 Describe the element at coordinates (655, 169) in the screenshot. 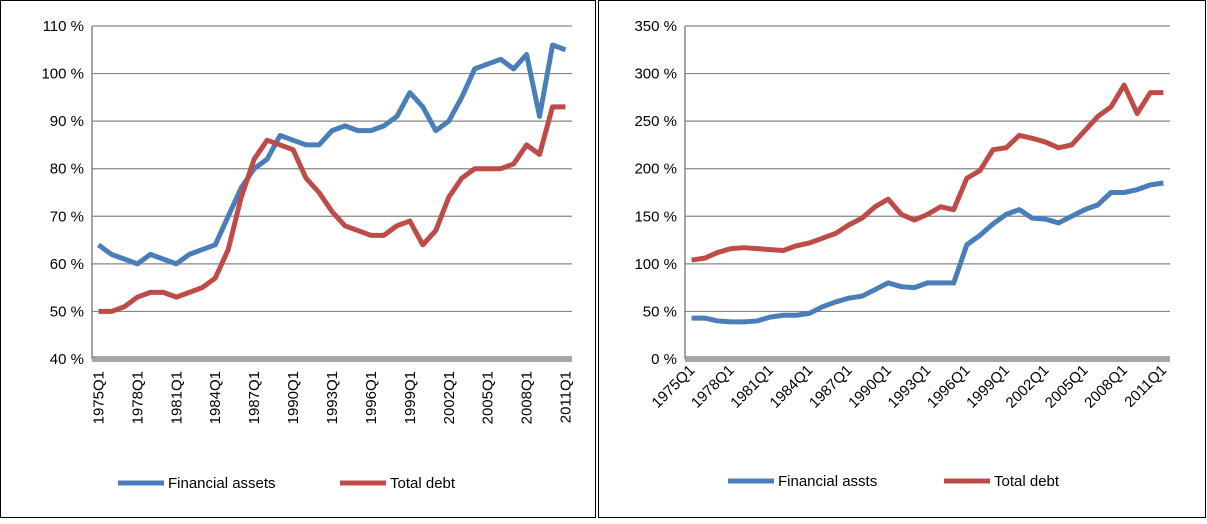

I see `y-tick-label: 200 %` at that location.